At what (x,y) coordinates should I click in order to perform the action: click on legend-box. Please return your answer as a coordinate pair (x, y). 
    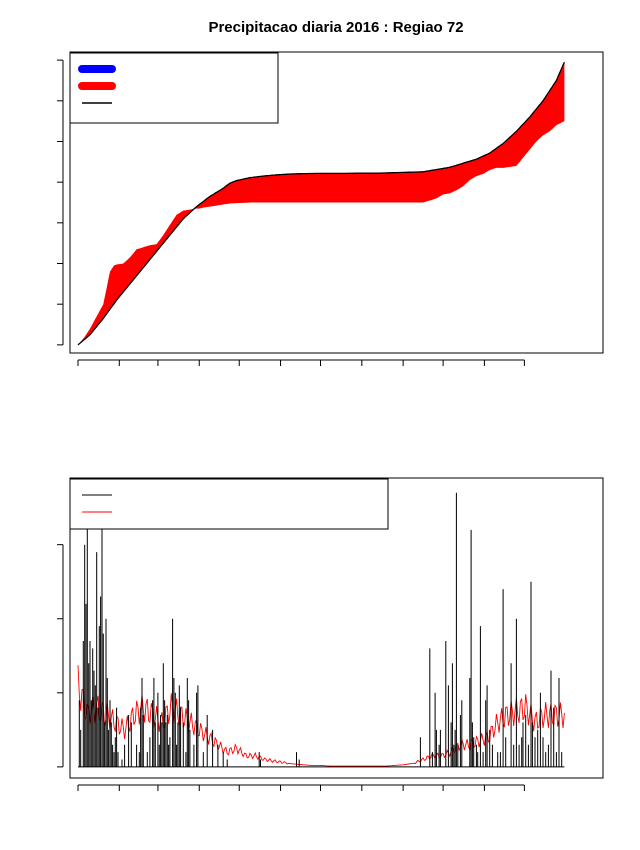
    Looking at the image, I should click on (229, 504).